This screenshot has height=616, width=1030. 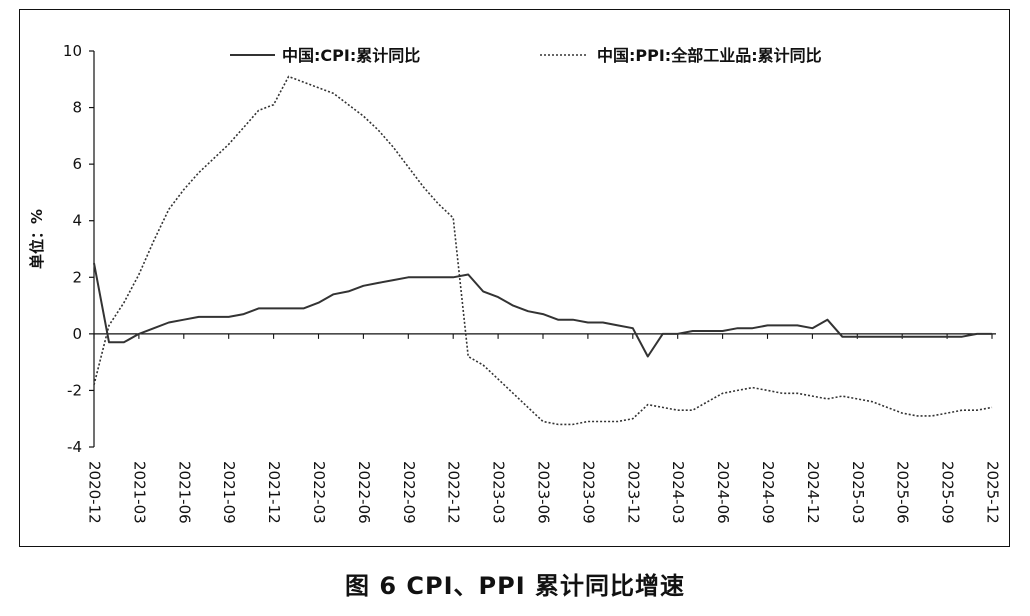 What do you see at coordinates (409, 492) in the screenshot?
I see `x-tick-label: 2022-09` at bounding box center [409, 492].